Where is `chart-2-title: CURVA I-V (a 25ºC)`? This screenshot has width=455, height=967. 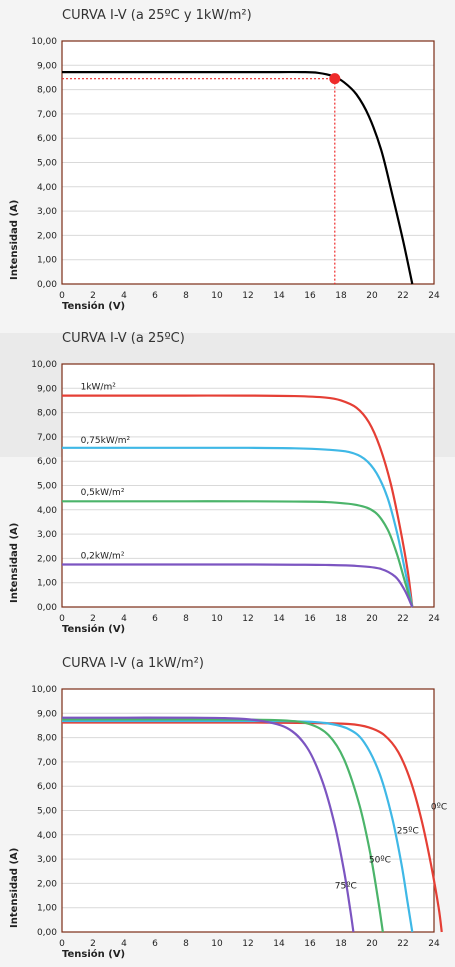
chart-2-title: CURVA I-V (a 25ºC) is located at coordinates (123, 338).